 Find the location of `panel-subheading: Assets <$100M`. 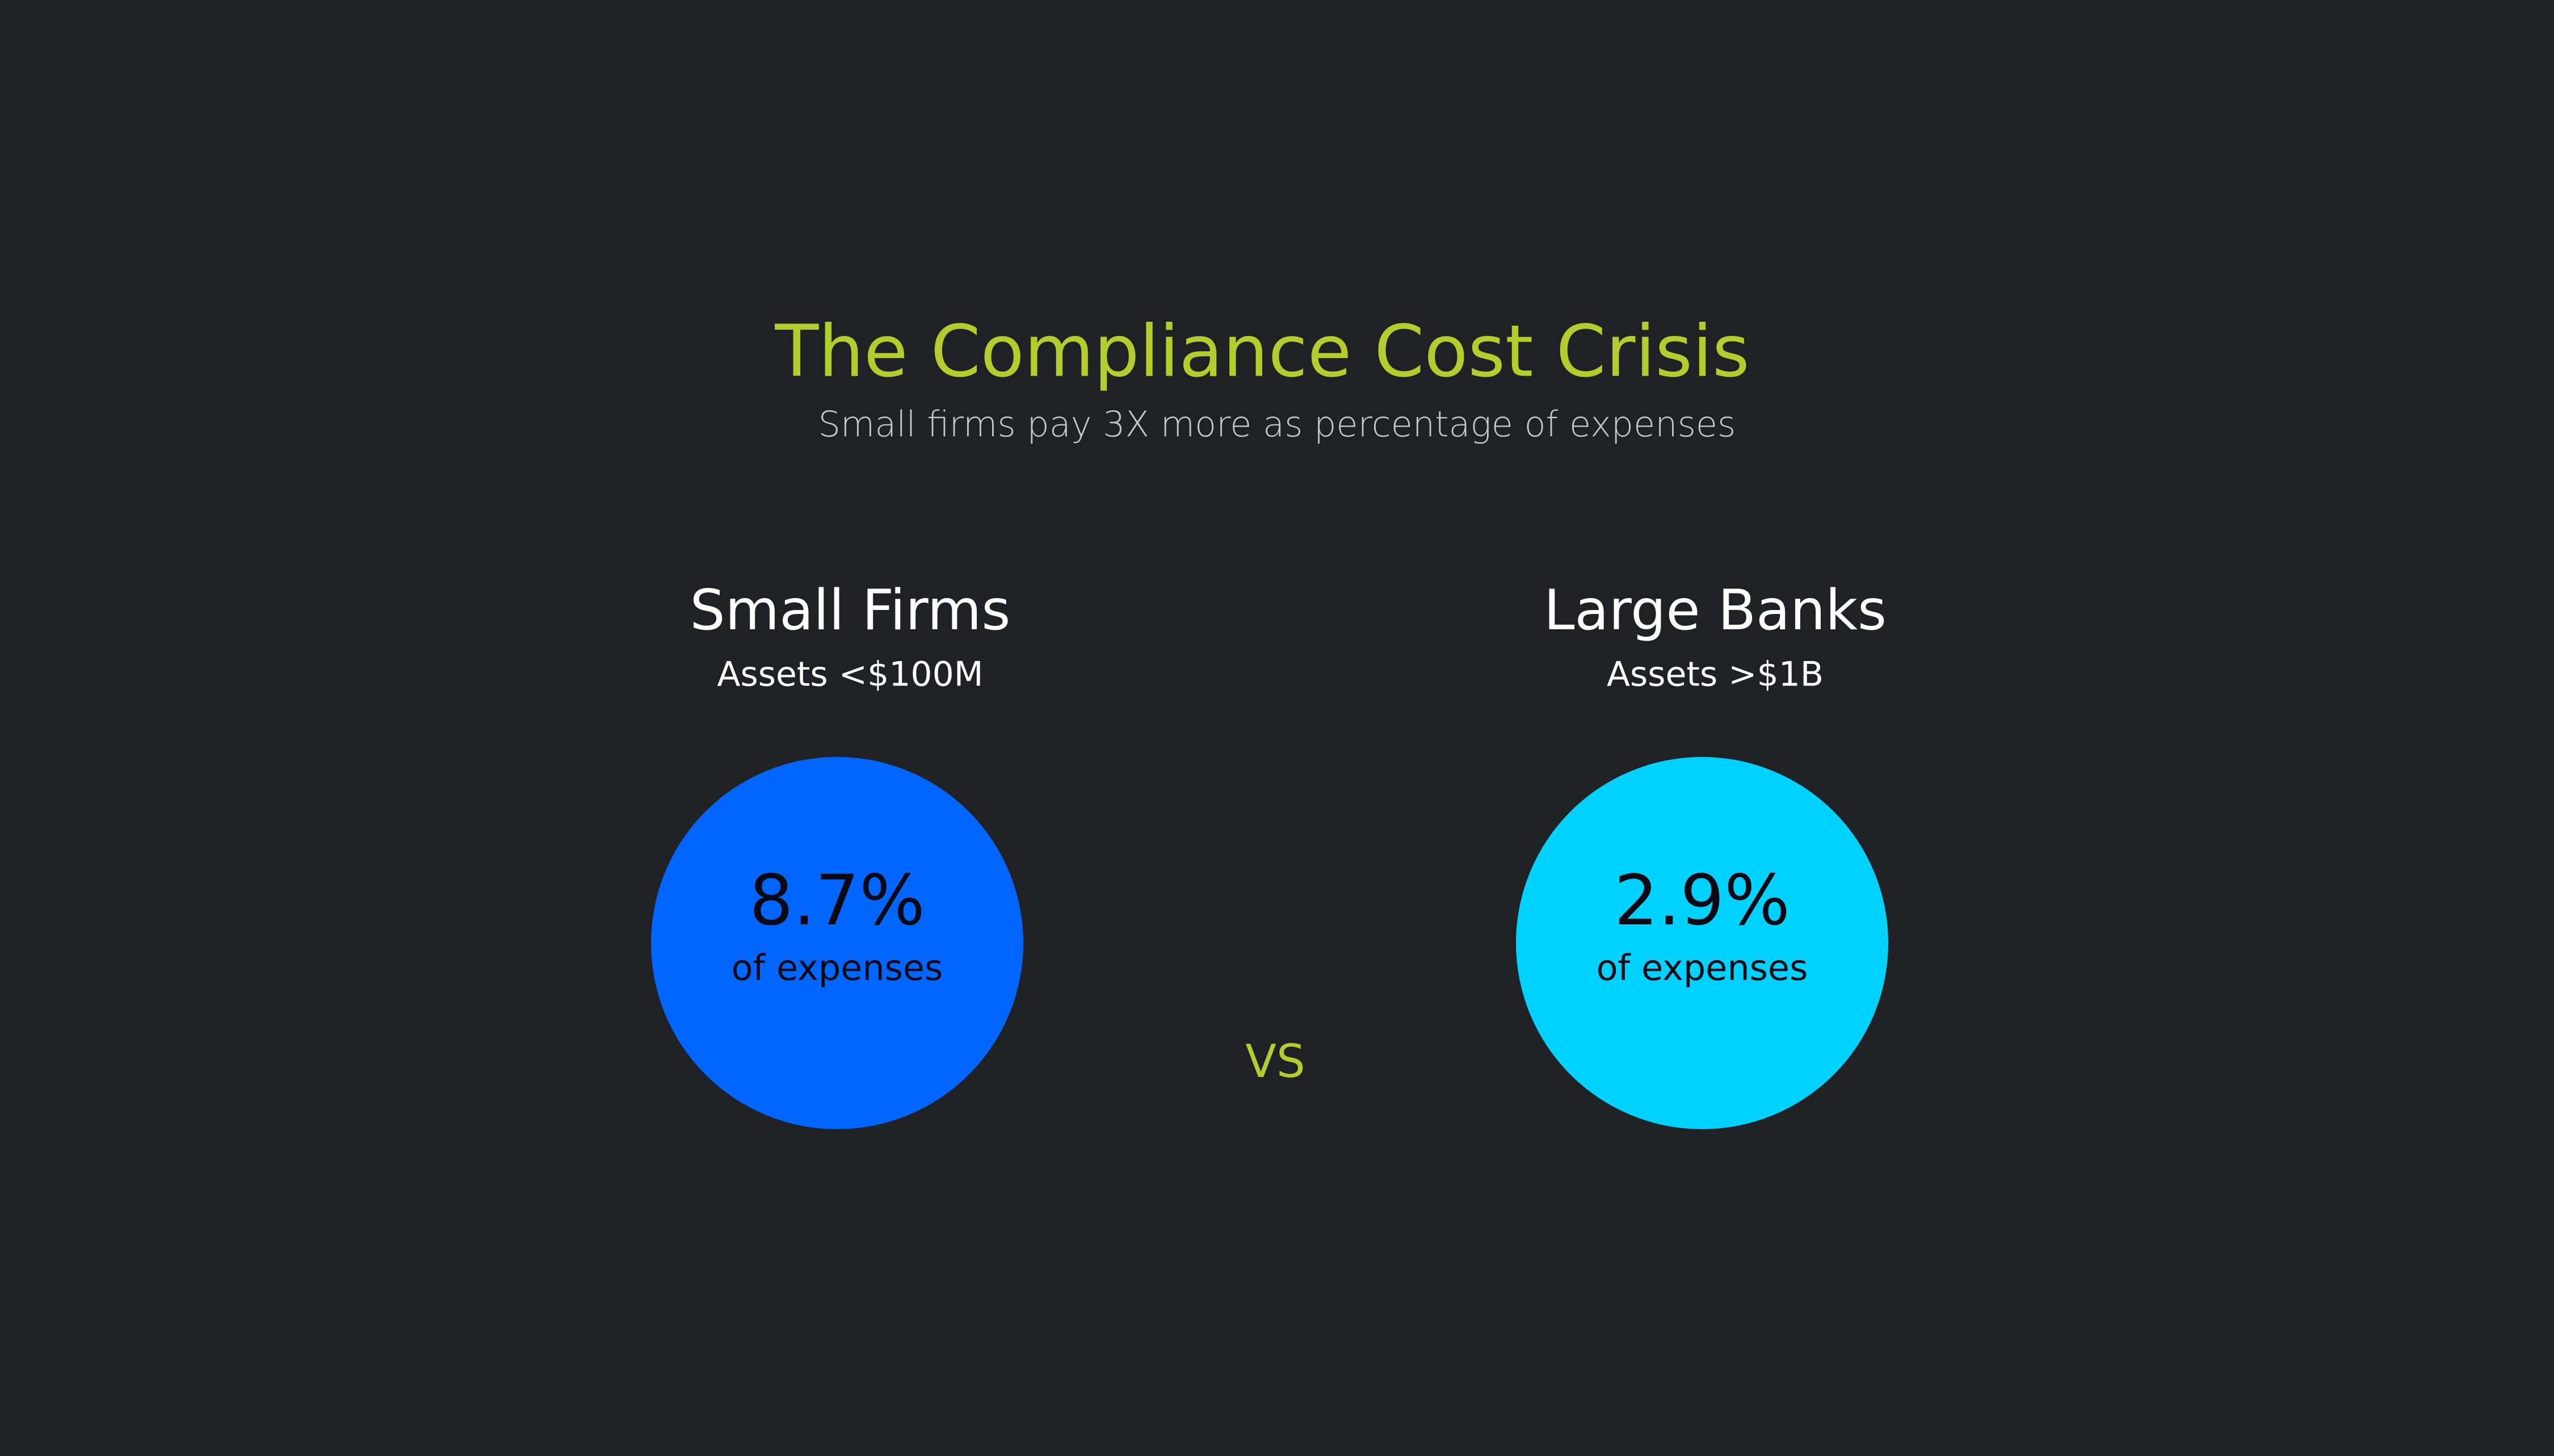

panel-subheading: Assets <$100M is located at coordinates (850, 675).